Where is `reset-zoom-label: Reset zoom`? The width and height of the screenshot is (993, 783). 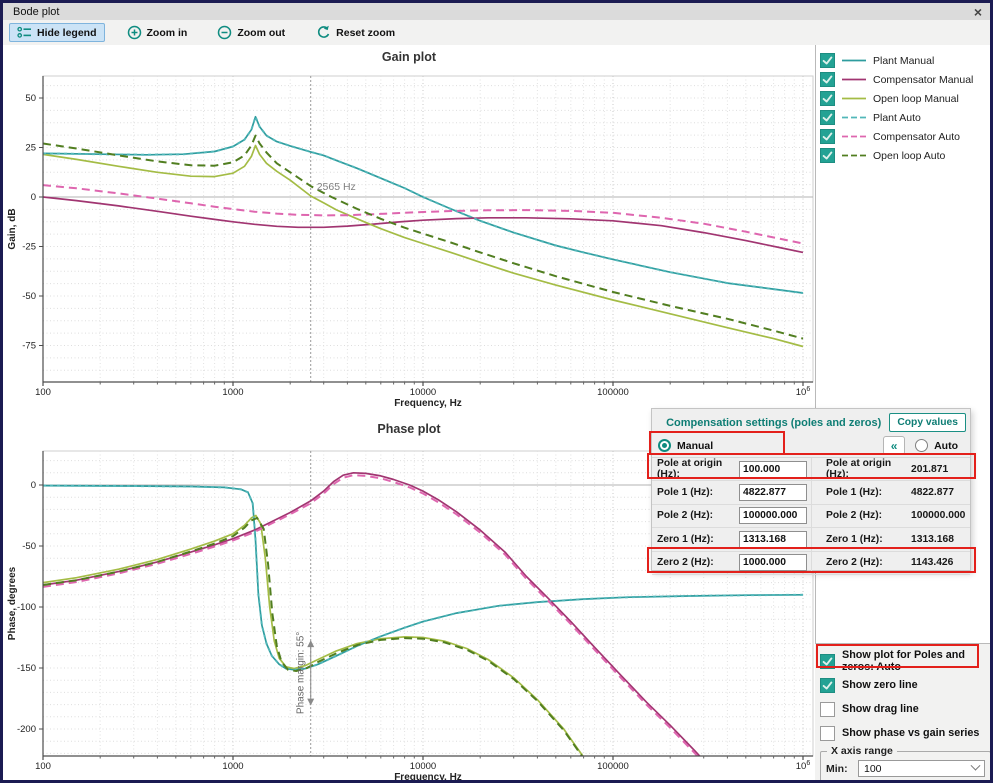 reset-zoom-label: Reset zoom is located at coordinates (366, 32).